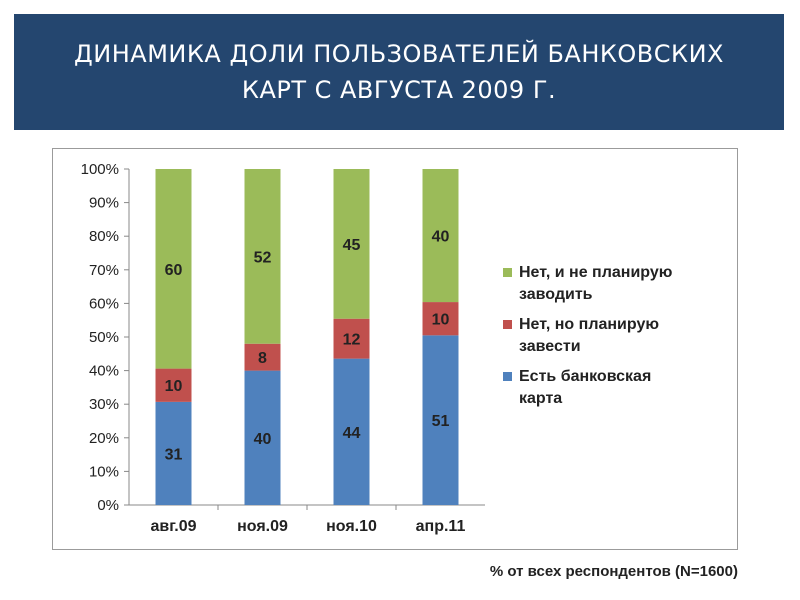 The image size is (800, 600). I want to click on x-tick-label: апр.11, so click(441, 526).